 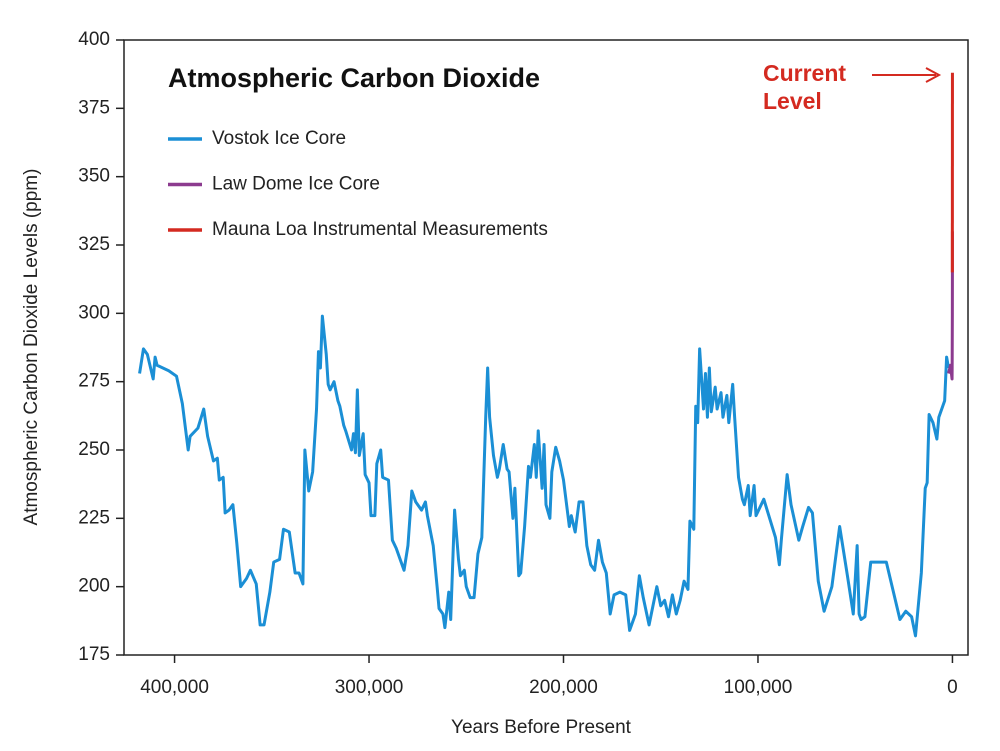 I want to click on annotation-arrowhead, so click(x=933, y=75).